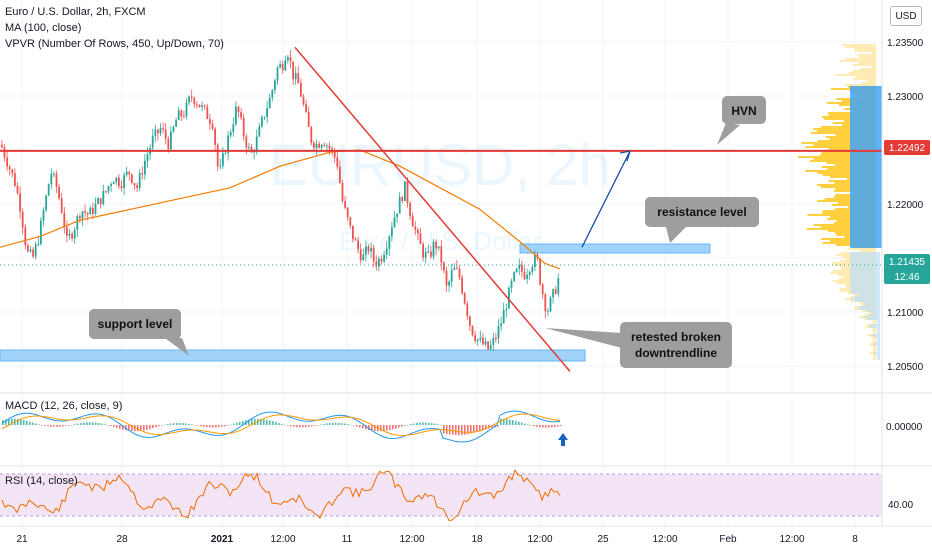  What do you see at coordinates (43, 28) in the screenshot?
I see `ma-legend: MA (100, close)` at bounding box center [43, 28].